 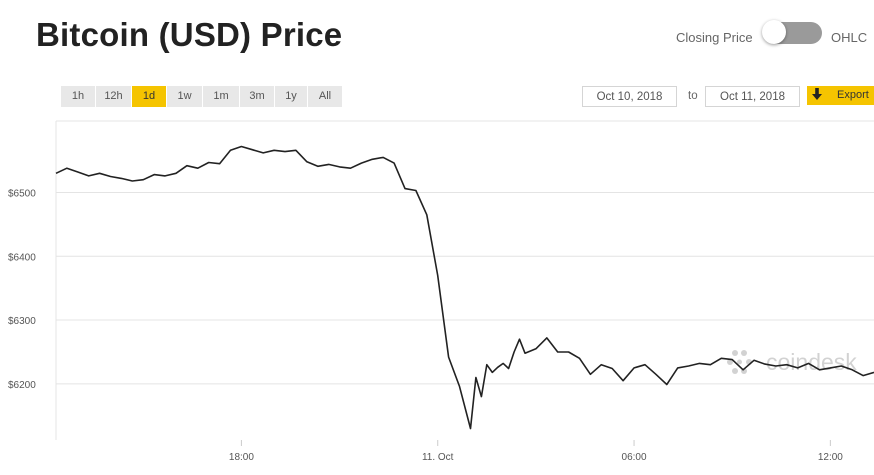 What do you see at coordinates (774, 32) in the screenshot?
I see `toggle-knob` at bounding box center [774, 32].